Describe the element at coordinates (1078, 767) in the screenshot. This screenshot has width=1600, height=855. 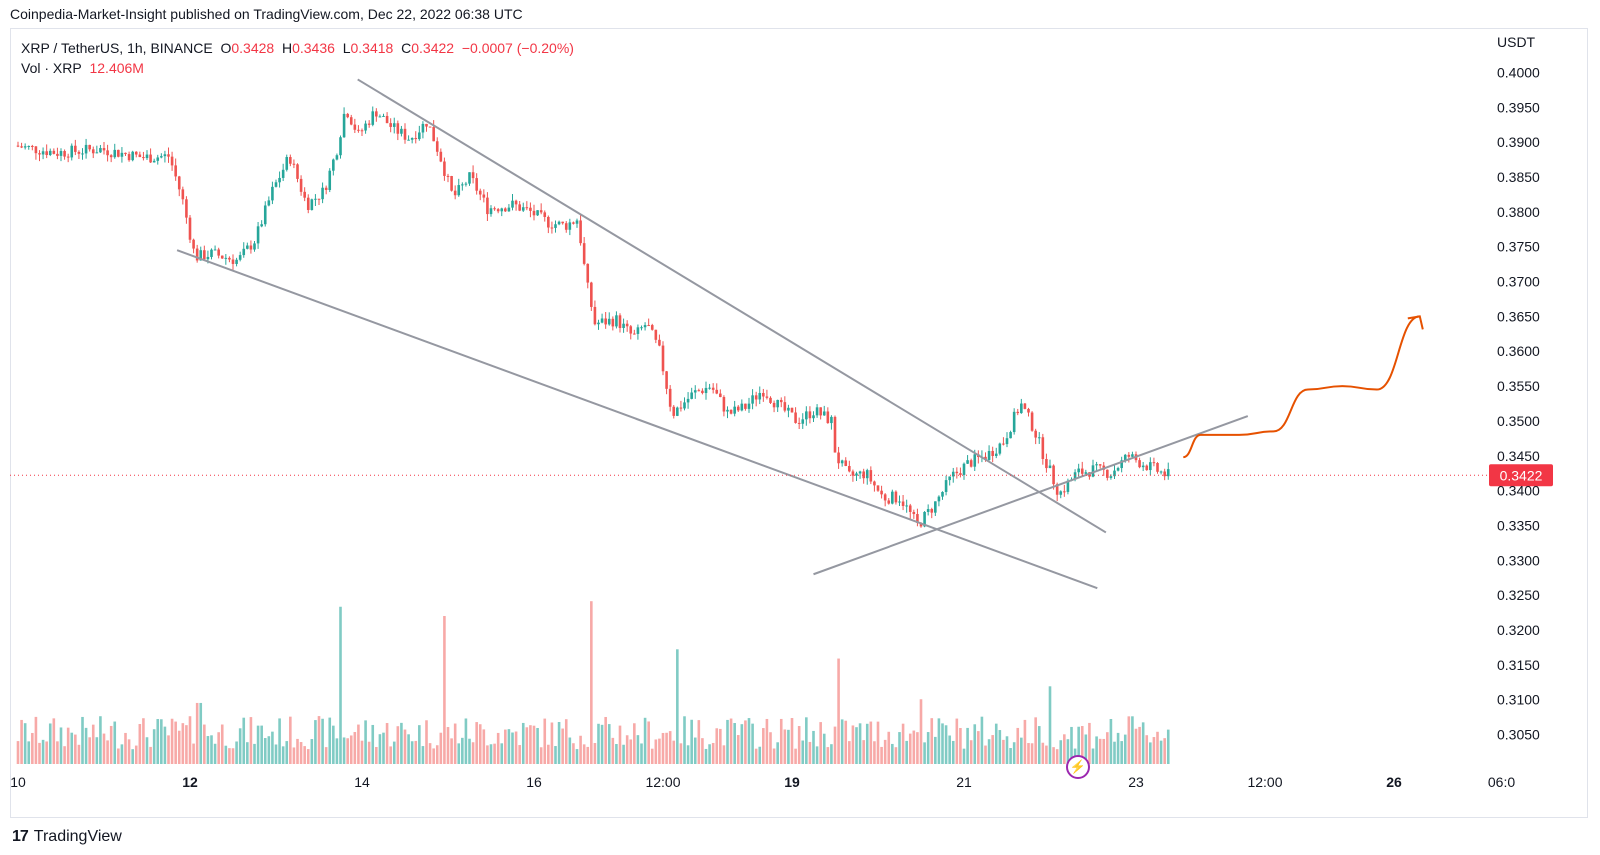
I see `lightning-icon: ⚡` at that location.